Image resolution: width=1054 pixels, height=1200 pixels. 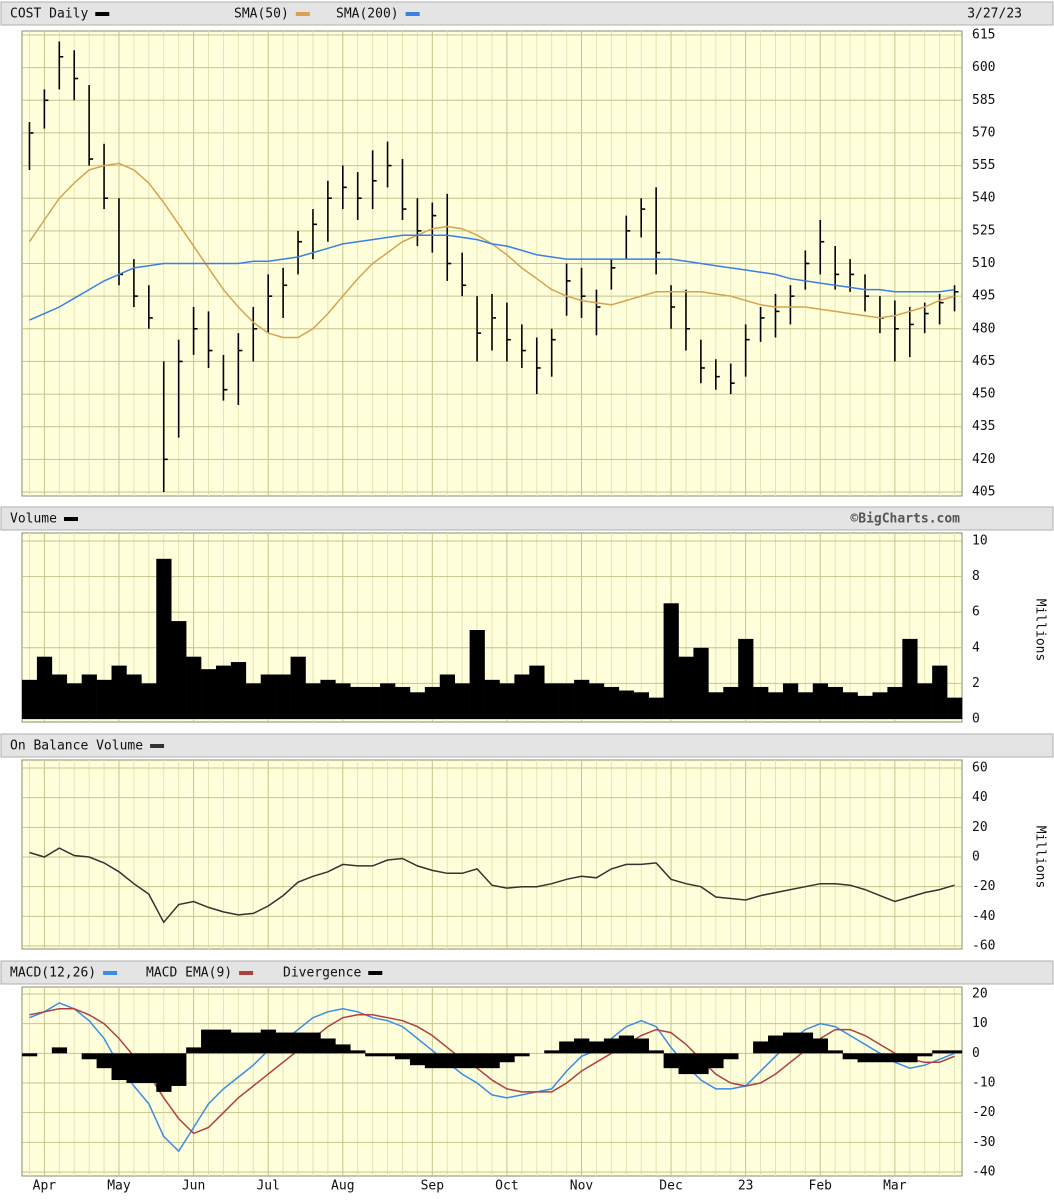 What do you see at coordinates (76, 746) in the screenshot?
I see `legend-label: On Balance Volume` at bounding box center [76, 746].